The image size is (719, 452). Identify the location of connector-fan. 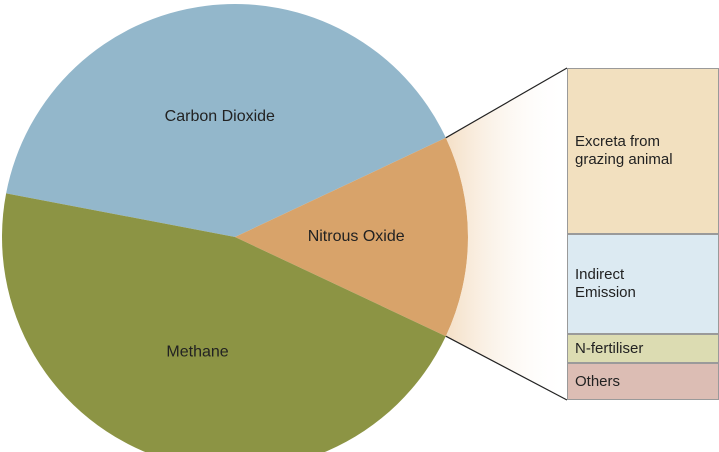
(506, 234).